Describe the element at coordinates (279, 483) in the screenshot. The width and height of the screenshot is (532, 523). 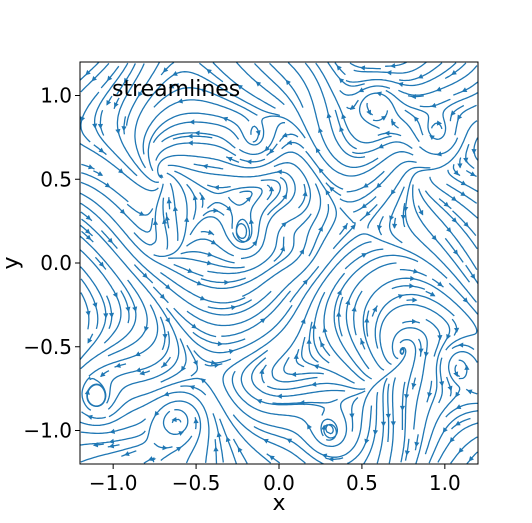
I see `x-tick-label: 0.0` at that location.